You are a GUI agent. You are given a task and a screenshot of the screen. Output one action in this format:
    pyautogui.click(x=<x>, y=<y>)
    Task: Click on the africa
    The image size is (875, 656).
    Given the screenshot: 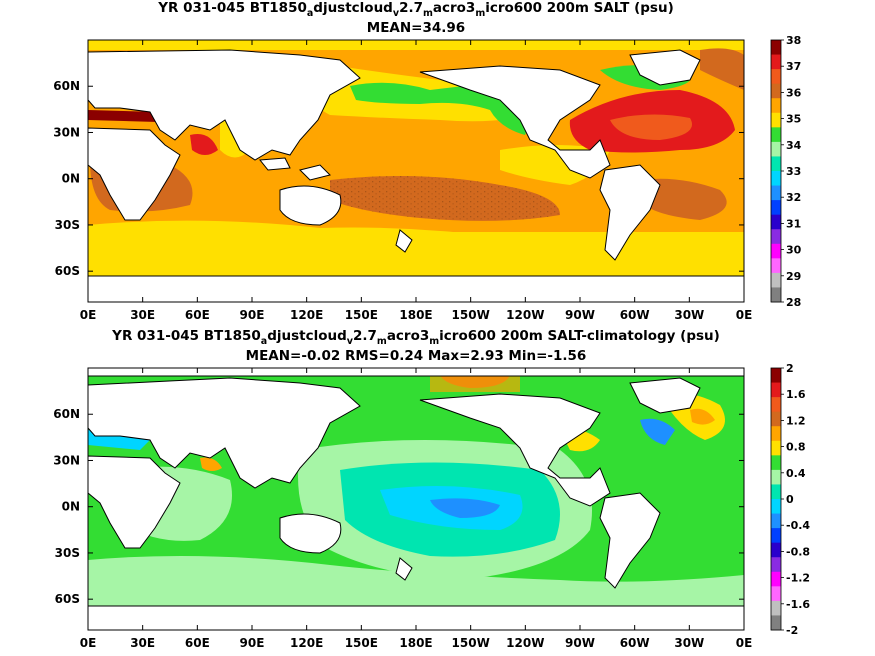 What is the action you would take?
    pyautogui.click(x=134, y=174)
    